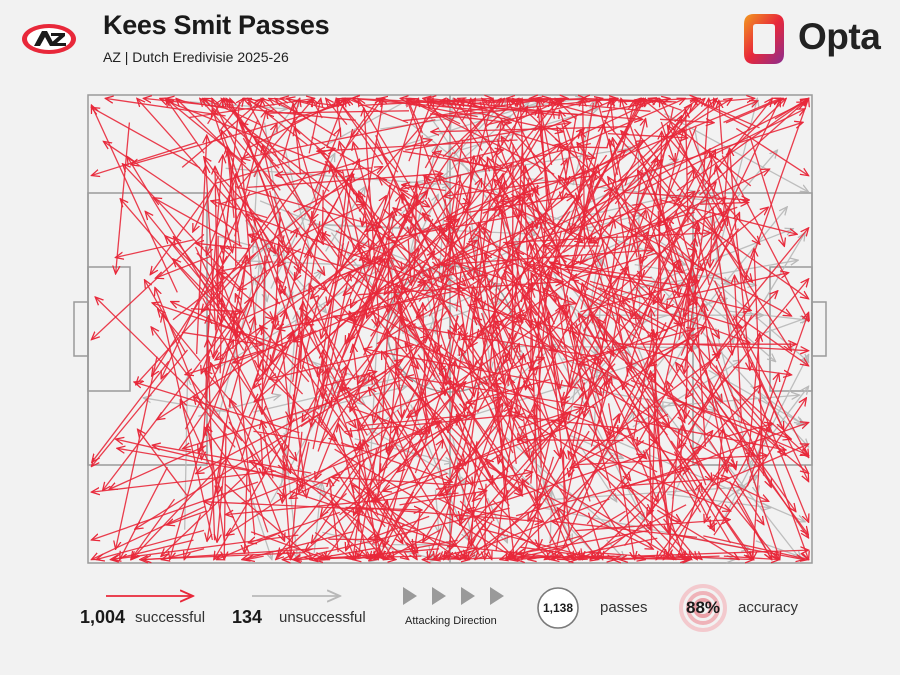  What do you see at coordinates (49, 39) in the screenshot?
I see `az-club-logo` at bounding box center [49, 39].